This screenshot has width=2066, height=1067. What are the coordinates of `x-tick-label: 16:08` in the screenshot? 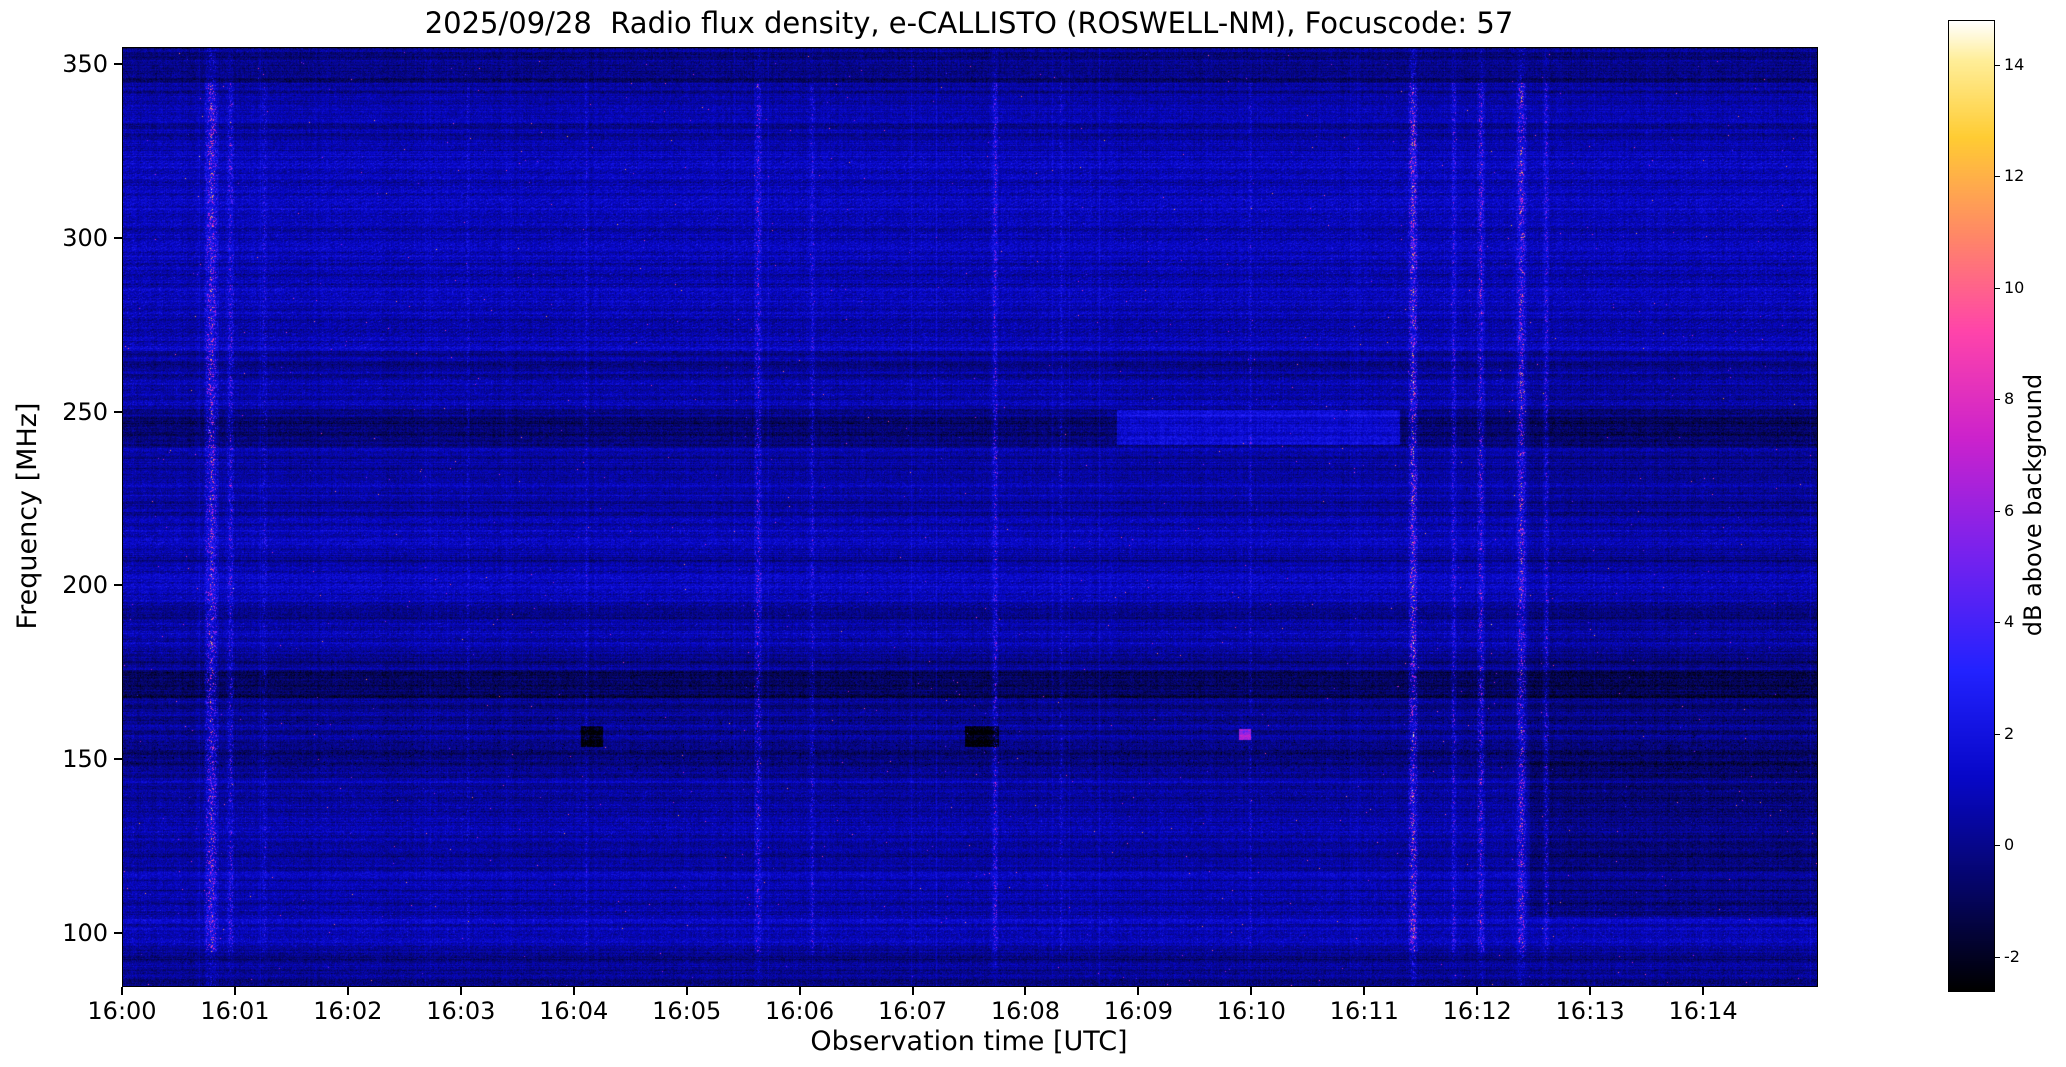 It's located at (1025, 1011).